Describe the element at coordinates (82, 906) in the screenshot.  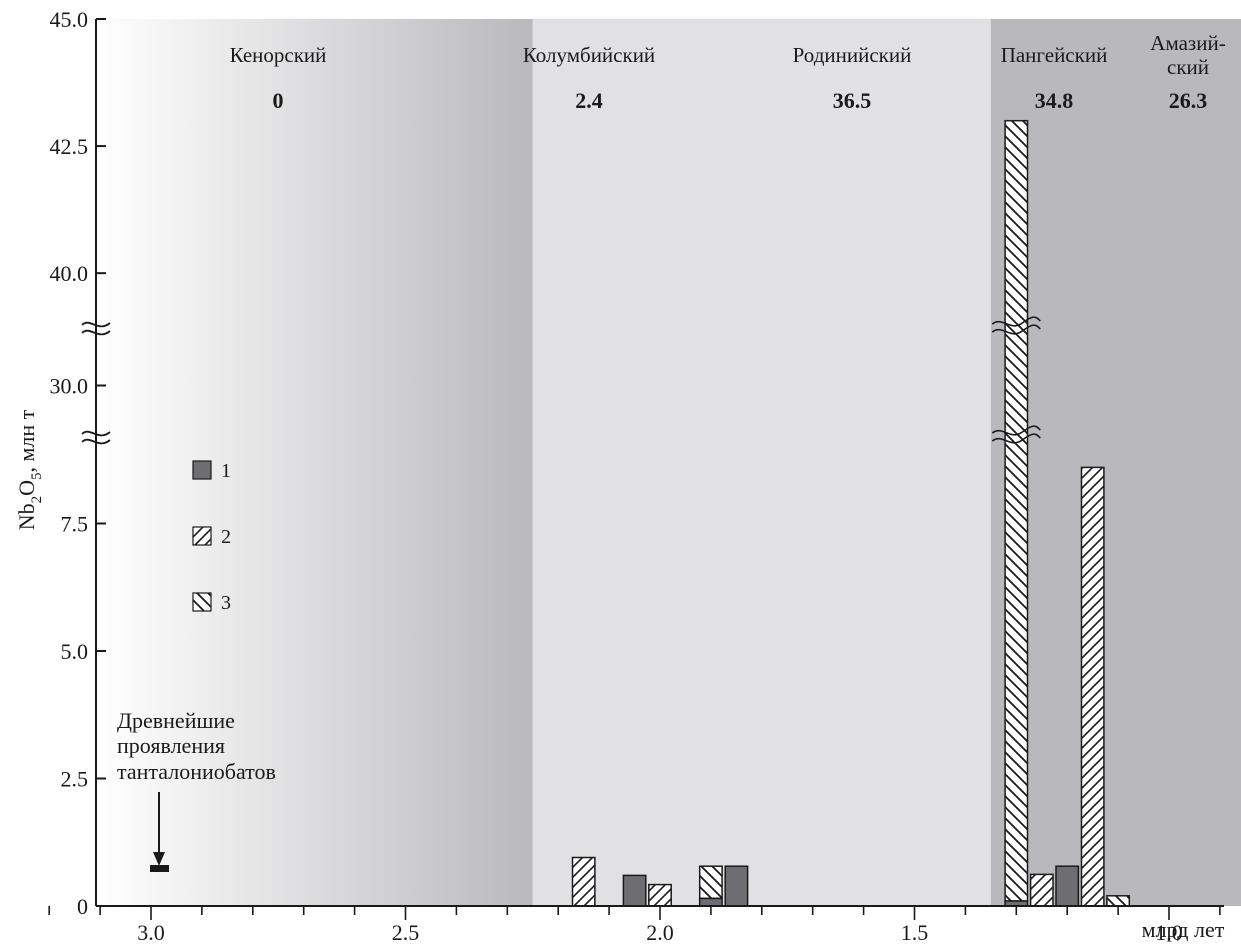
I see `y-tick-label-0: 0` at that location.